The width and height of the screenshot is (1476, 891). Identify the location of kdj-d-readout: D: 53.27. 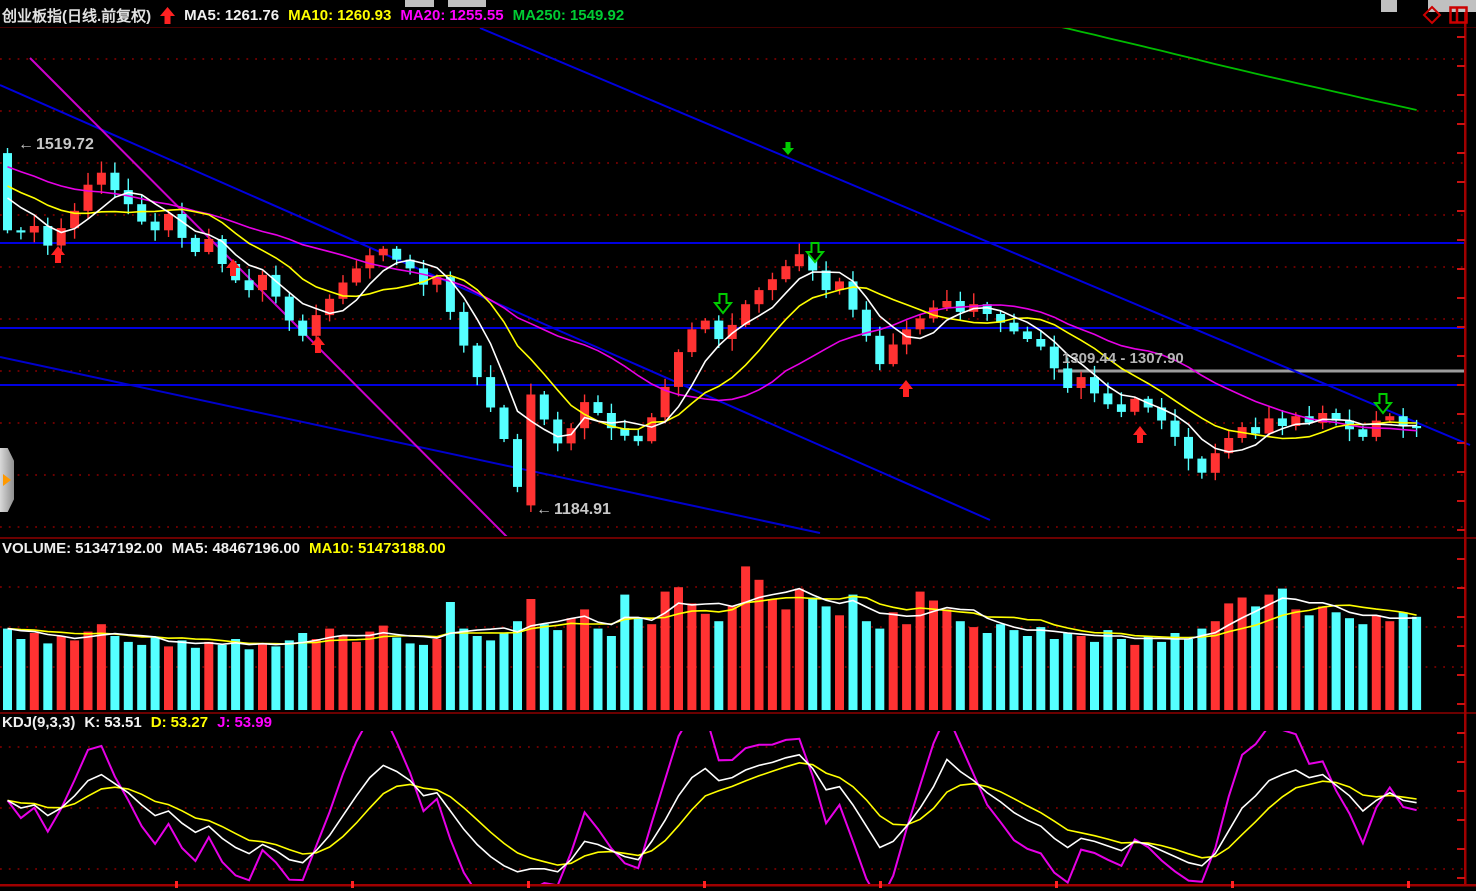
(179, 722).